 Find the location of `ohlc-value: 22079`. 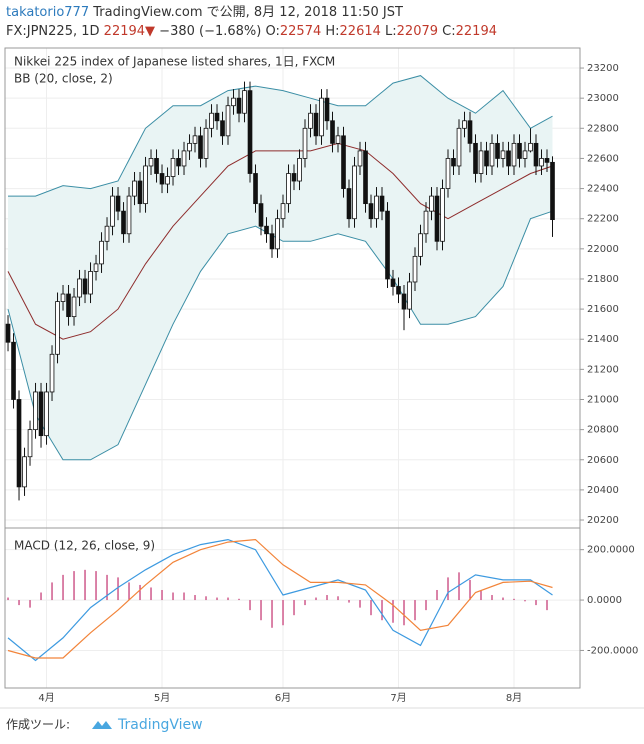

ohlc-value: 22079 is located at coordinates (417, 31).